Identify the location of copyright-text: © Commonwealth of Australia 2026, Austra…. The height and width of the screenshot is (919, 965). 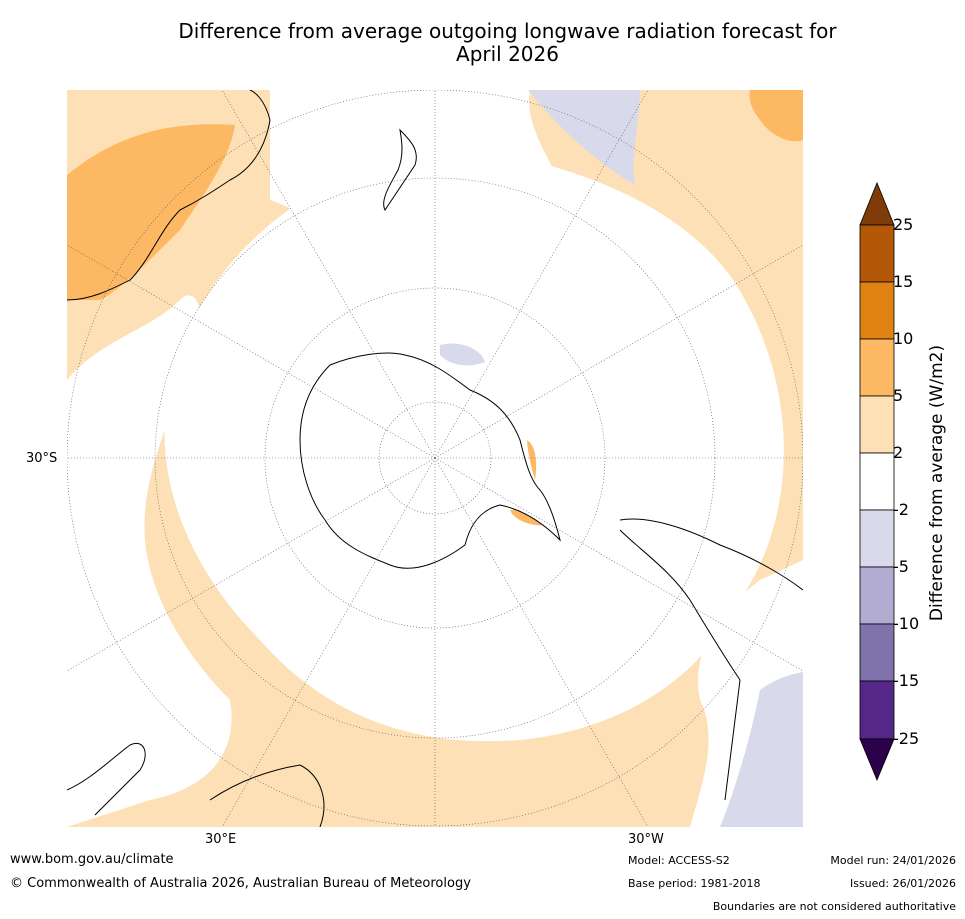
(240, 883).